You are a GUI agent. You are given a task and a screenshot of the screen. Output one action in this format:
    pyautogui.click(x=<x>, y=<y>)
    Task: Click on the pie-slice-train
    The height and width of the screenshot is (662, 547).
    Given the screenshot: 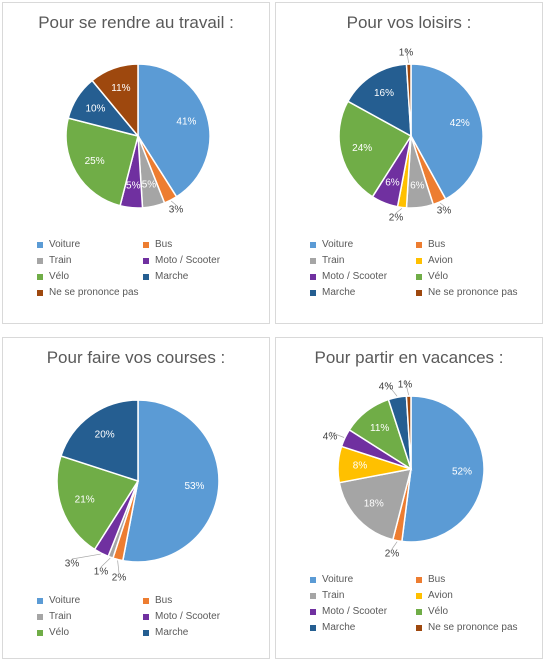 What is the action you would take?
    pyautogui.click(x=375, y=504)
    